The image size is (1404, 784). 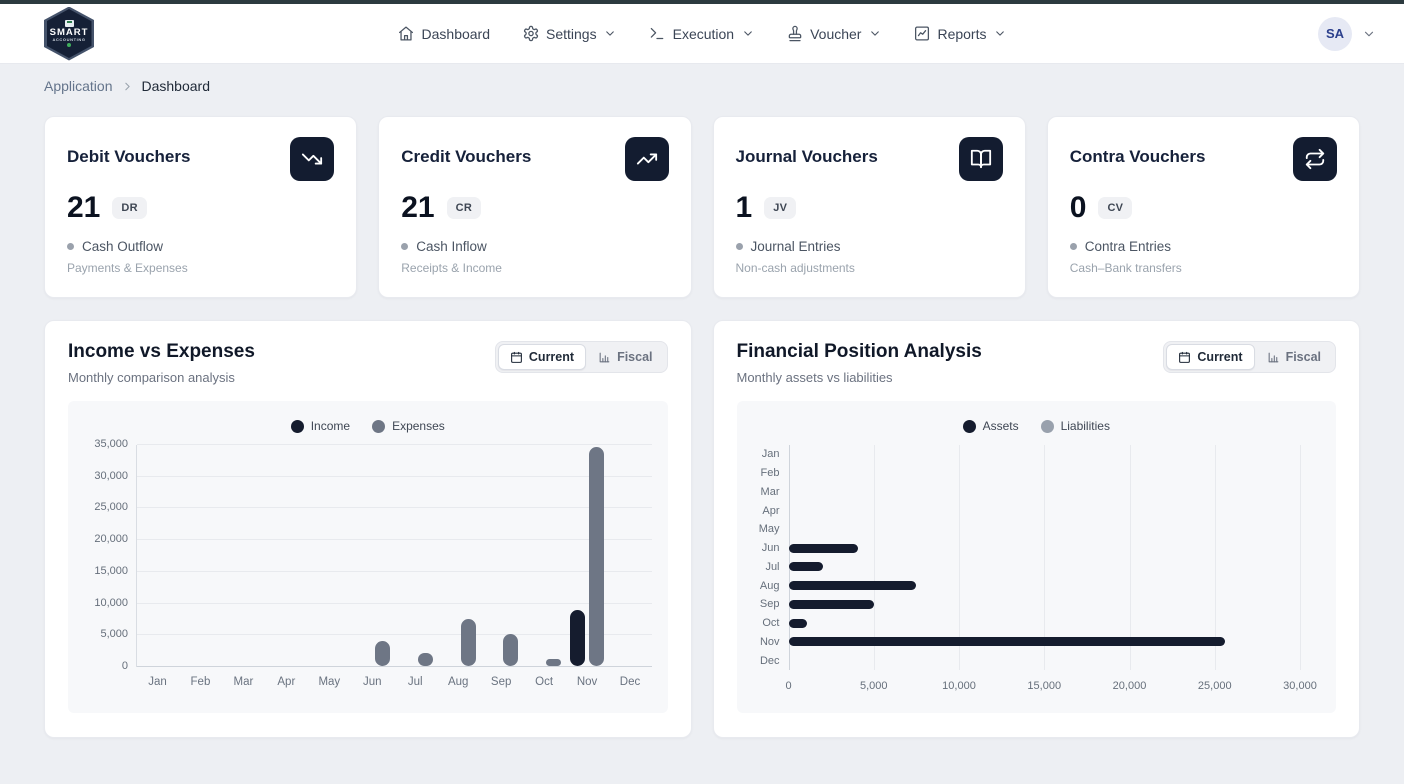 What do you see at coordinates (418, 207) in the screenshot?
I see `card-value: 21` at bounding box center [418, 207].